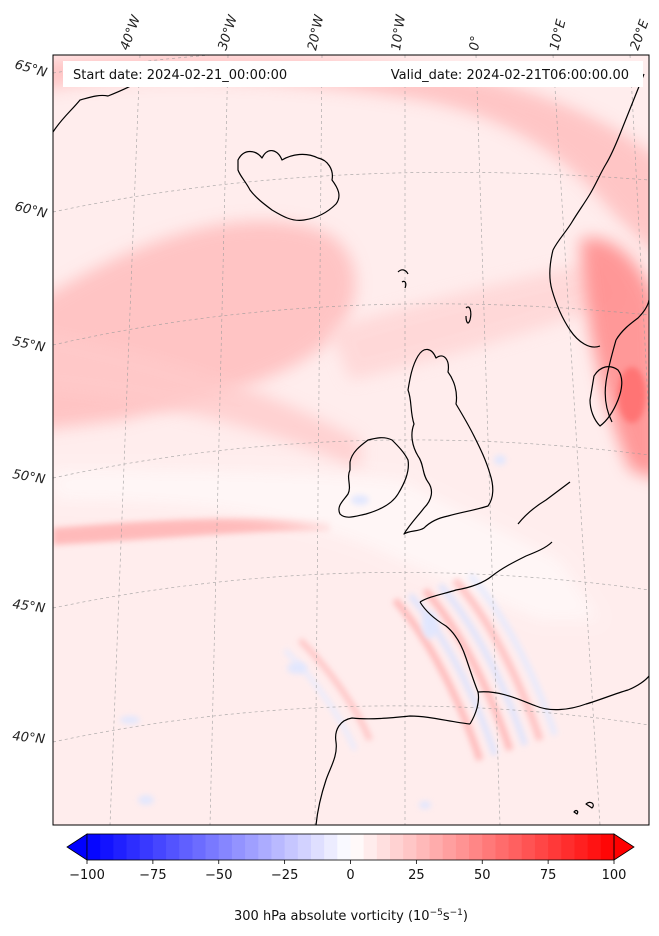 The image size is (659, 936). What do you see at coordinates (152, 875) in the screenshot?
I see `colorbar-tick-label: −75` at bounding box center [152, 875].